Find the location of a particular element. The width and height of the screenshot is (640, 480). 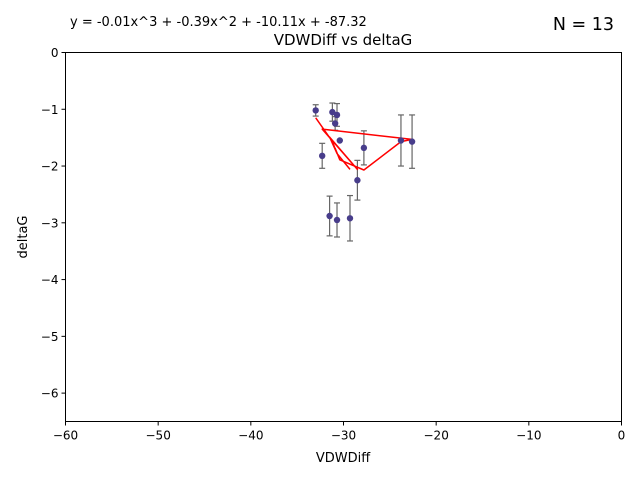

chart-title: VDWDiff vs deltaG is located at coordinates (343, 40).